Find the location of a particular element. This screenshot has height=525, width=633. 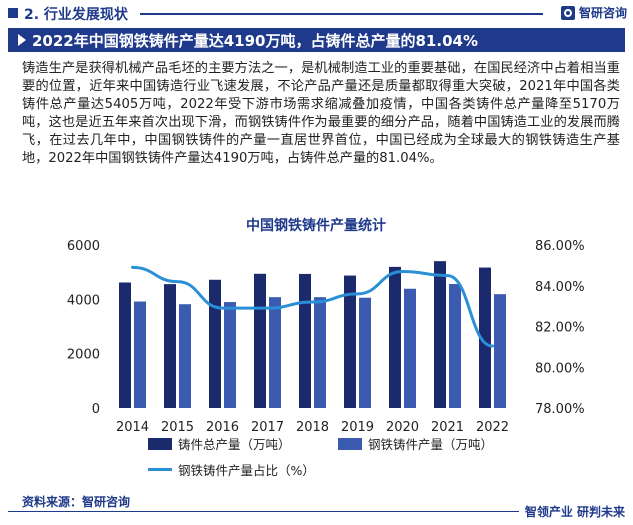

chart-title: 中国钢铁铸件产量统计 is located at coordinates (316, 225).